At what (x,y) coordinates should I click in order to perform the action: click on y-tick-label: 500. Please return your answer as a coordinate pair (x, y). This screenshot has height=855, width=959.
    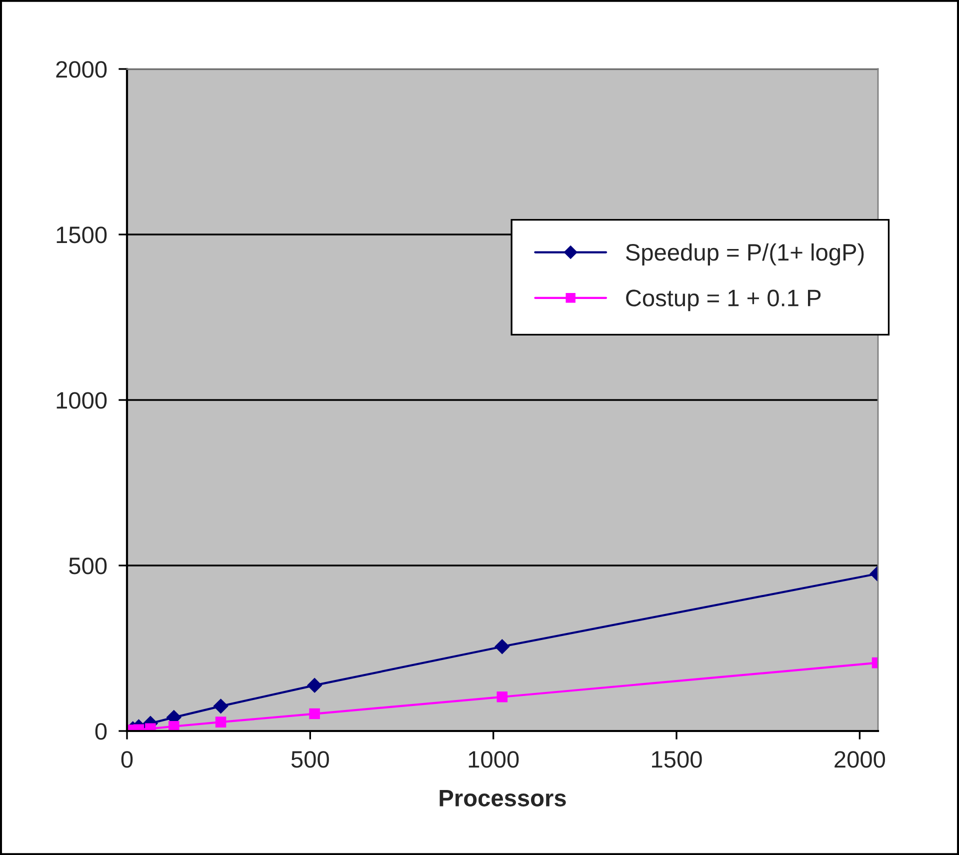
    Looking at the image, I should click on (88, 566).